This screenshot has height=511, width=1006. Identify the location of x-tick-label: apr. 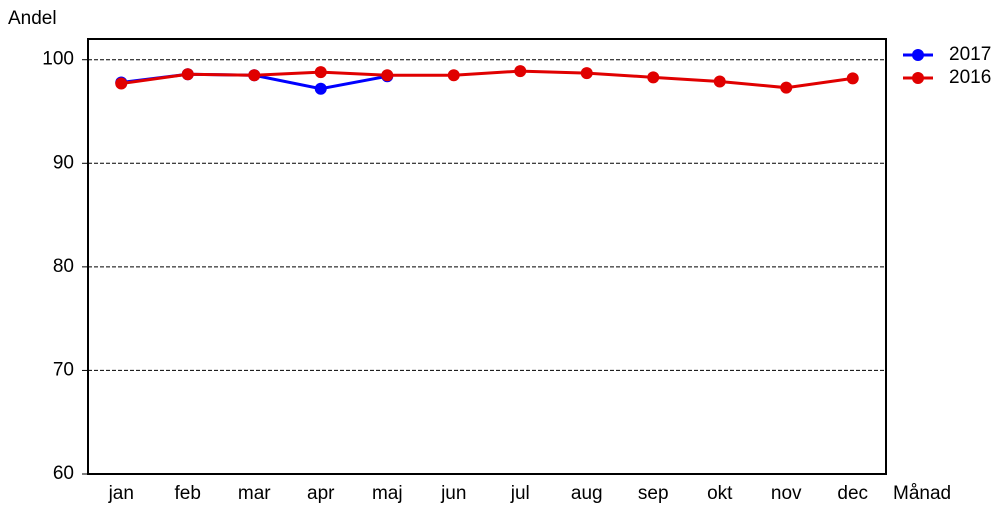
(321, 493).